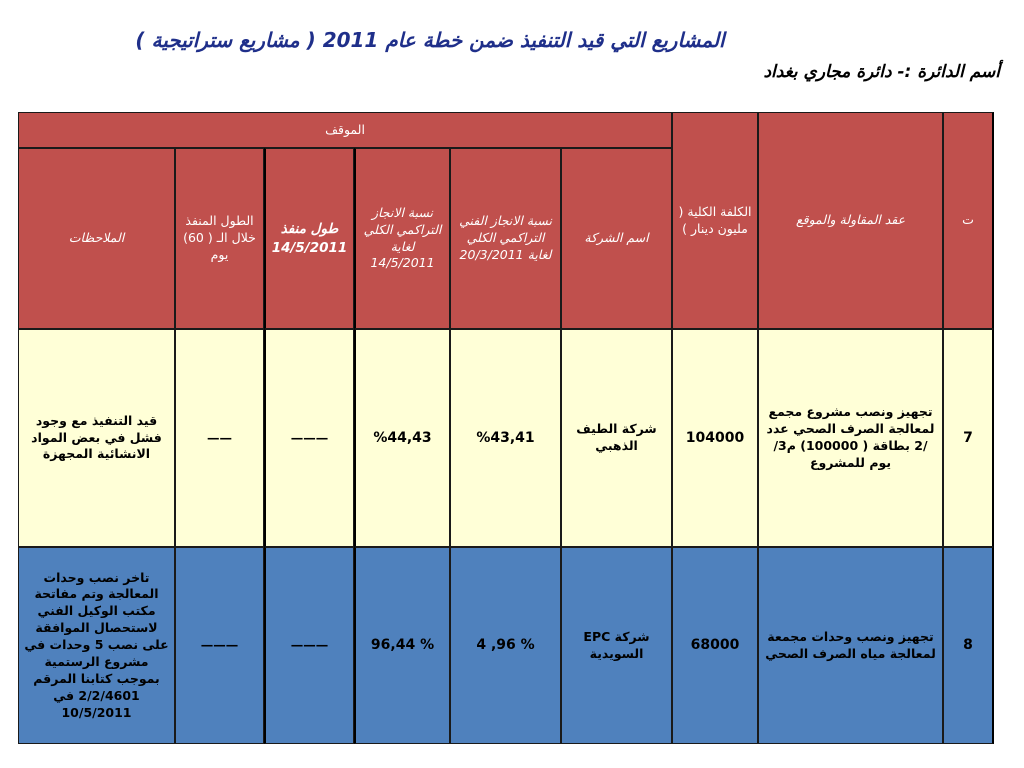 The width and height of the screenshot is (1024, 768). Describe the element at coordinates (402, 645) in the screenshot. I see `total-progress-cell: % 96,44` at that location.